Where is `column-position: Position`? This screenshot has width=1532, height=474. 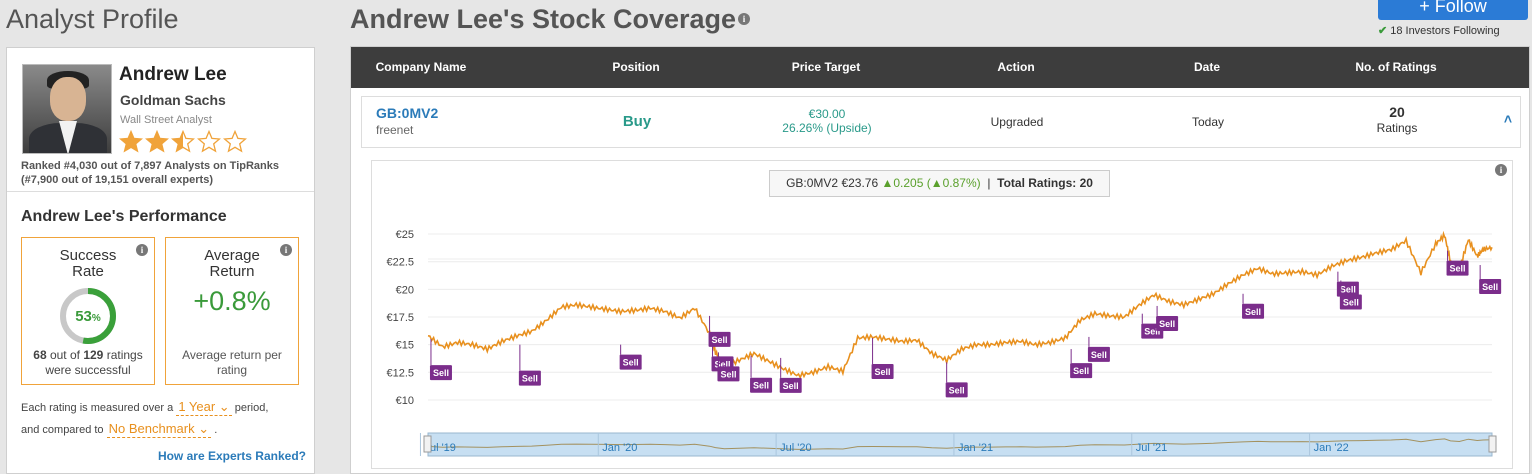 column-position: Position is located at coordinates (636, 67).